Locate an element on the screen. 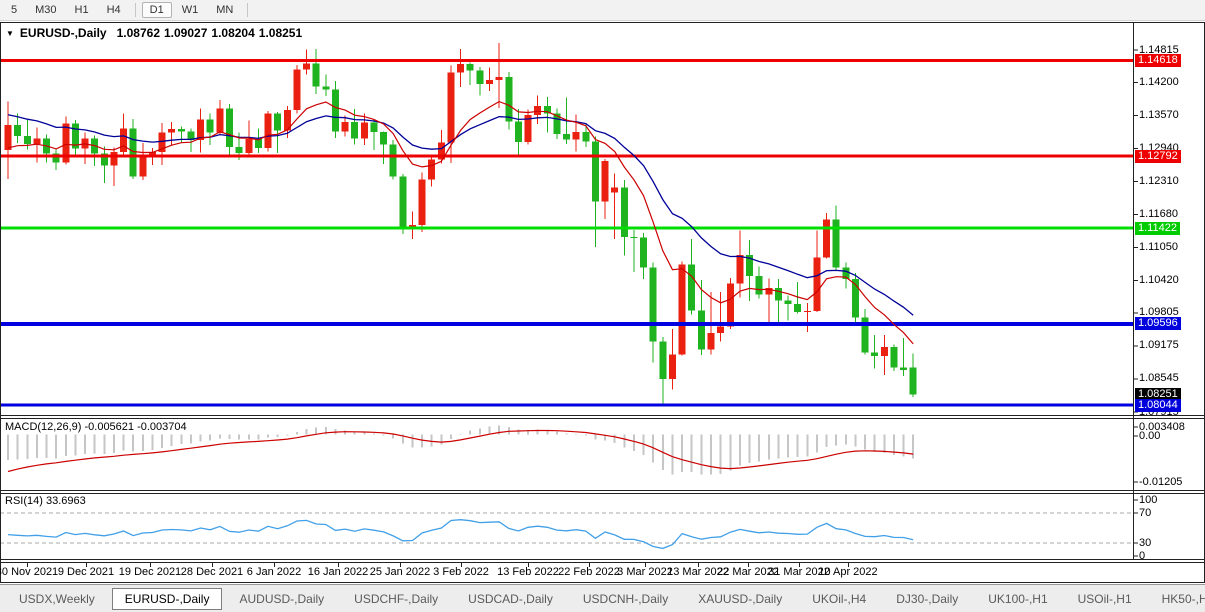 The image size is (1205, 612). chart-tab-hk50-h1: HK50-,H1 is located at coordinates (1183, 598).